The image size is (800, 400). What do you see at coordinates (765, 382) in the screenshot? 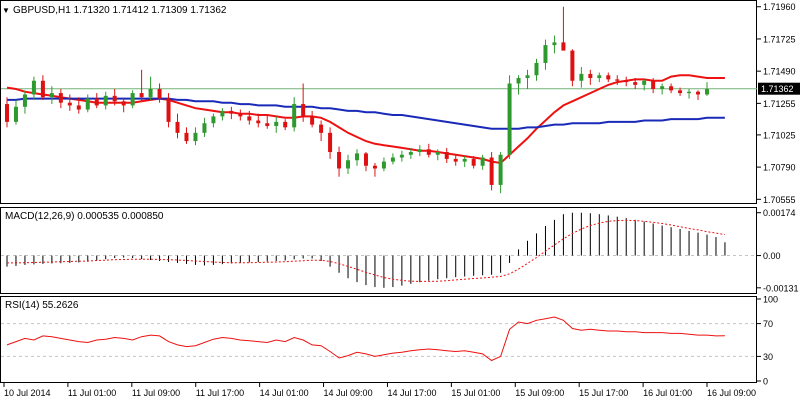
I see `rsi-axis-label: 0` at bounding box center [765, 382].